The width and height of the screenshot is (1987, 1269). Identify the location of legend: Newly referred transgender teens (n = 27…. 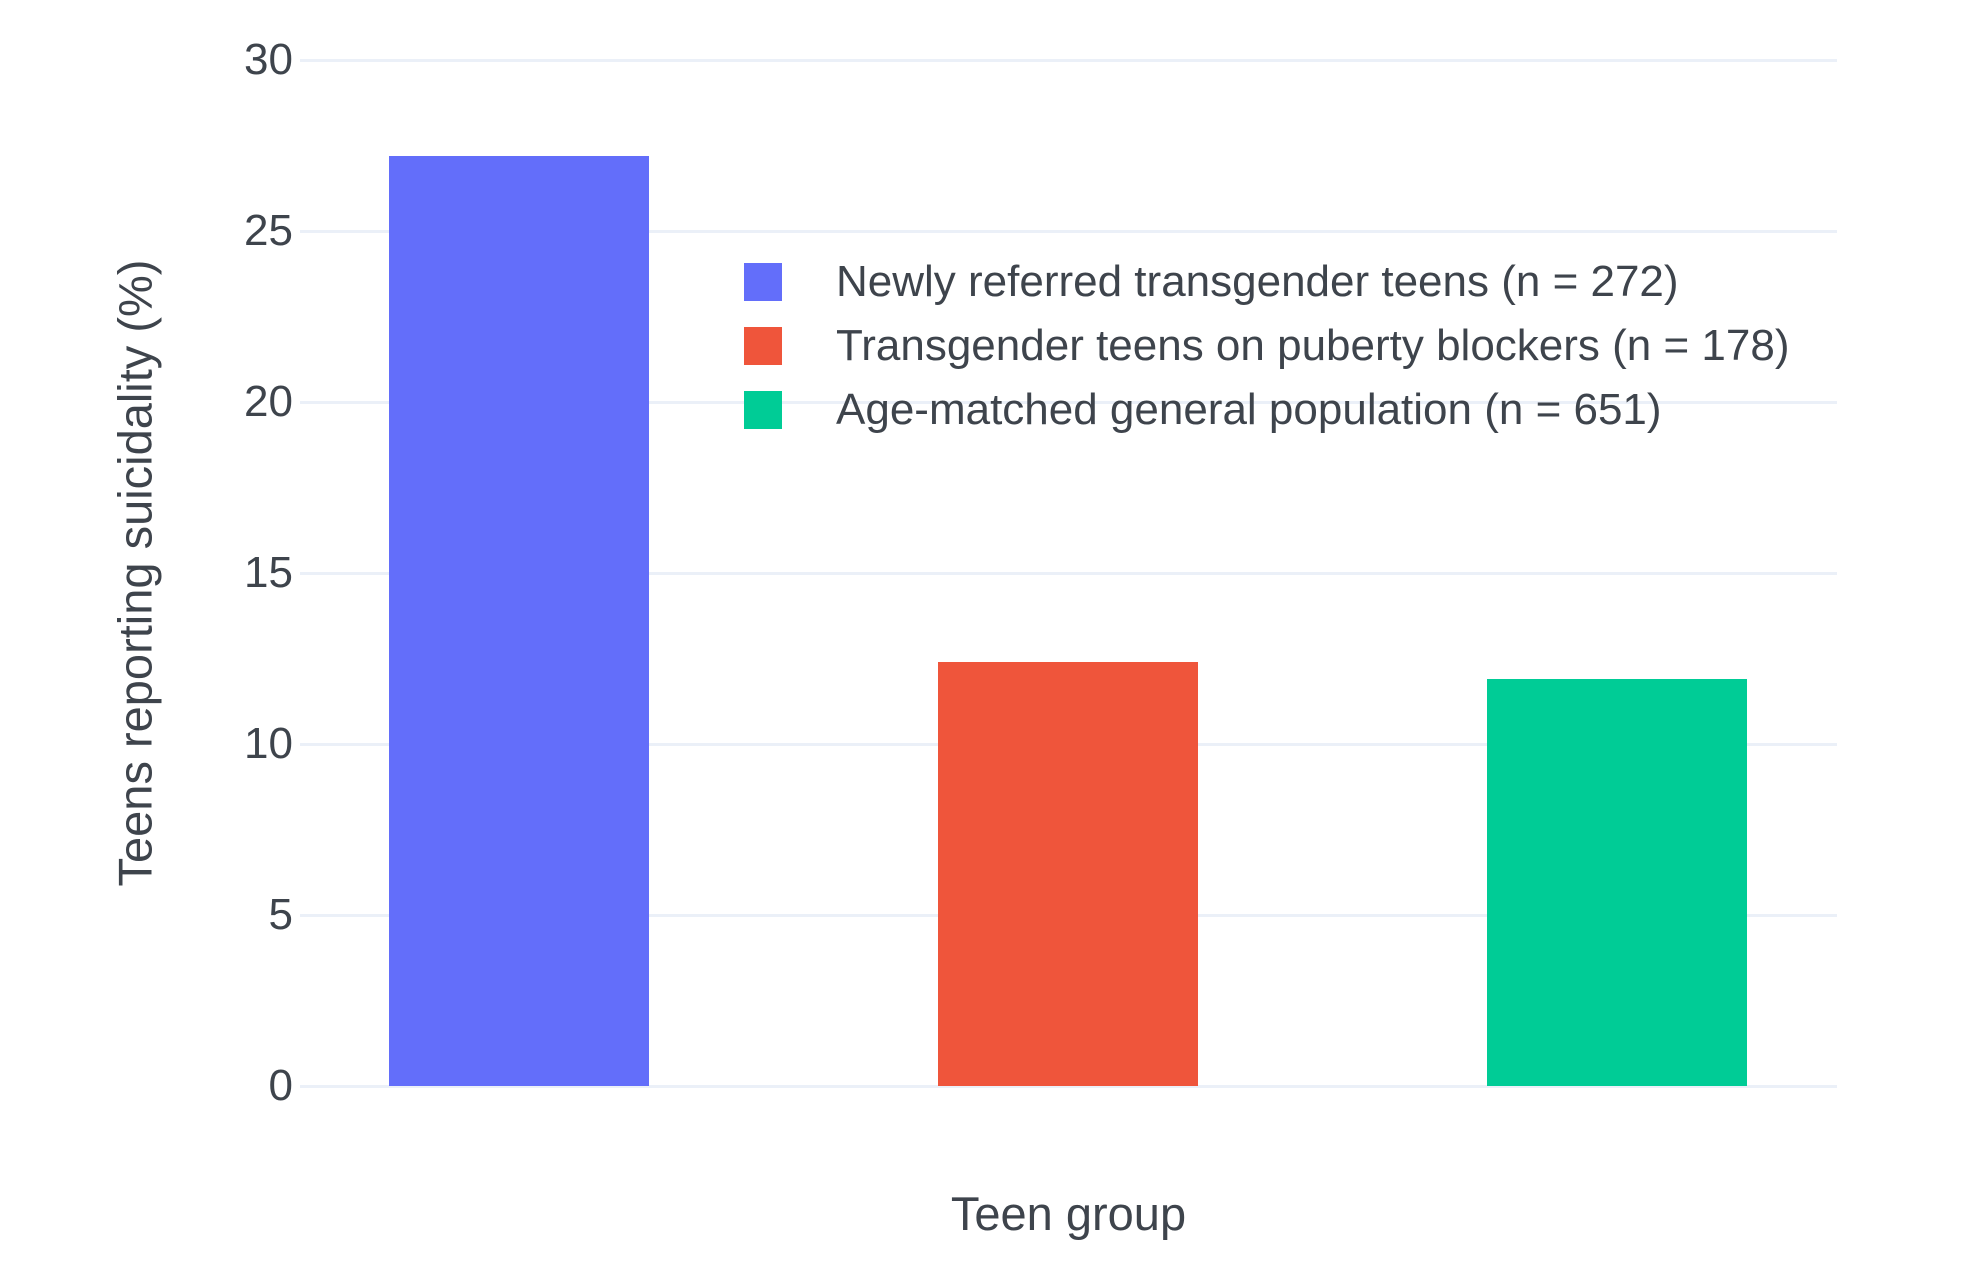
(1267, 356).